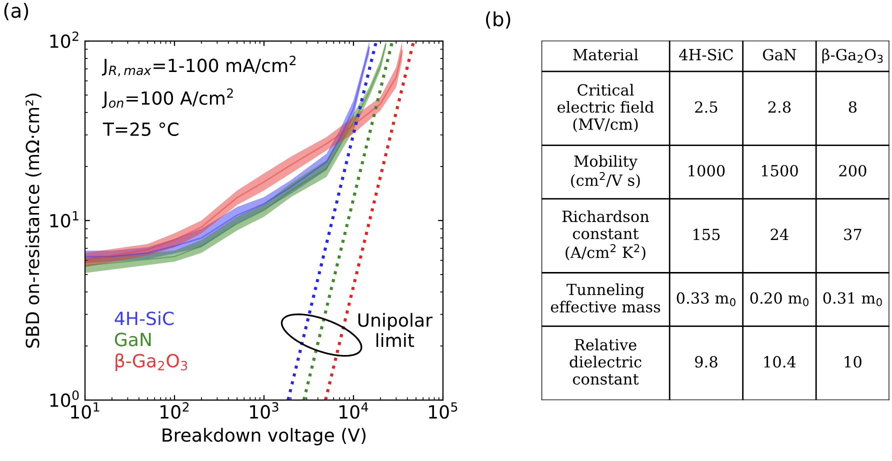 The height and width of the screenshot is (461, 892). I want to click on text: 9.8, so click(706, 362).